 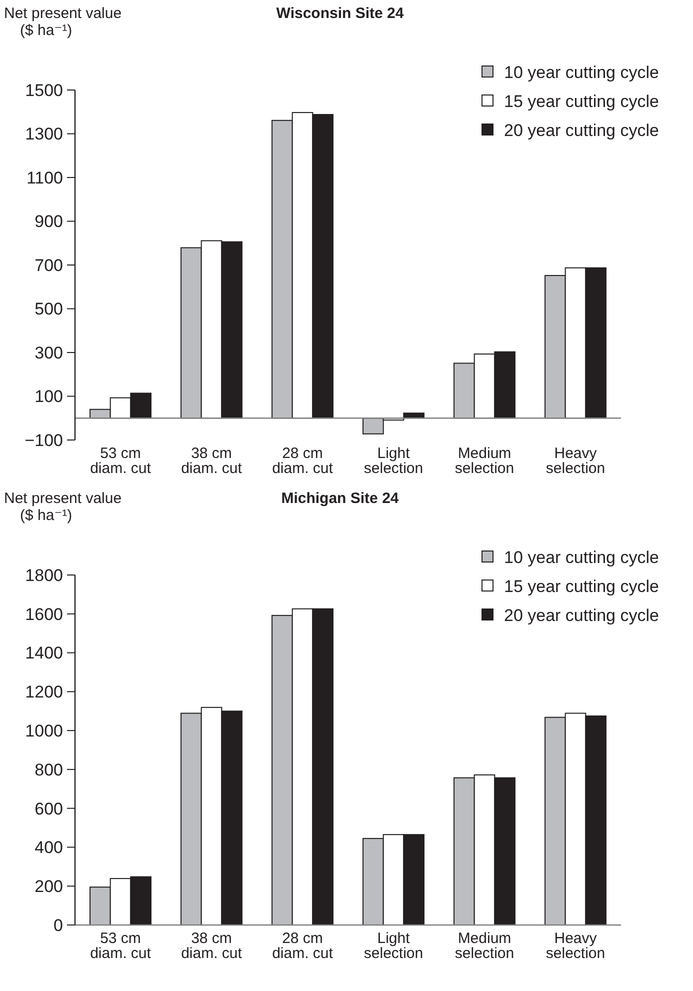 I want to click on y-tick-label: 1600, so click(x=44, y=614).